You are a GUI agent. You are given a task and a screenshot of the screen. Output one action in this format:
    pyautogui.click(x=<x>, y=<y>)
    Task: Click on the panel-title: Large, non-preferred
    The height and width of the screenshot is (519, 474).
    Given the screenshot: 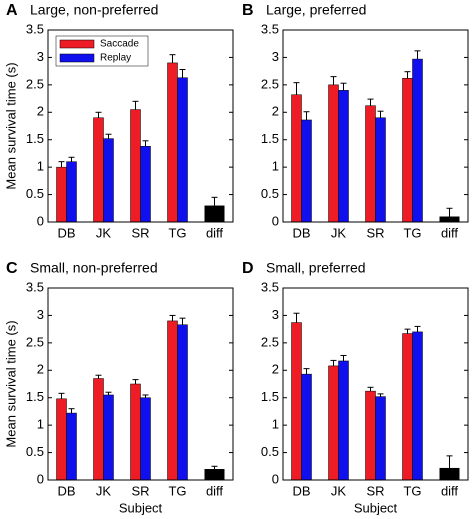 What is the action you would take?
    pyautogui.click(x=94, y=10)
    